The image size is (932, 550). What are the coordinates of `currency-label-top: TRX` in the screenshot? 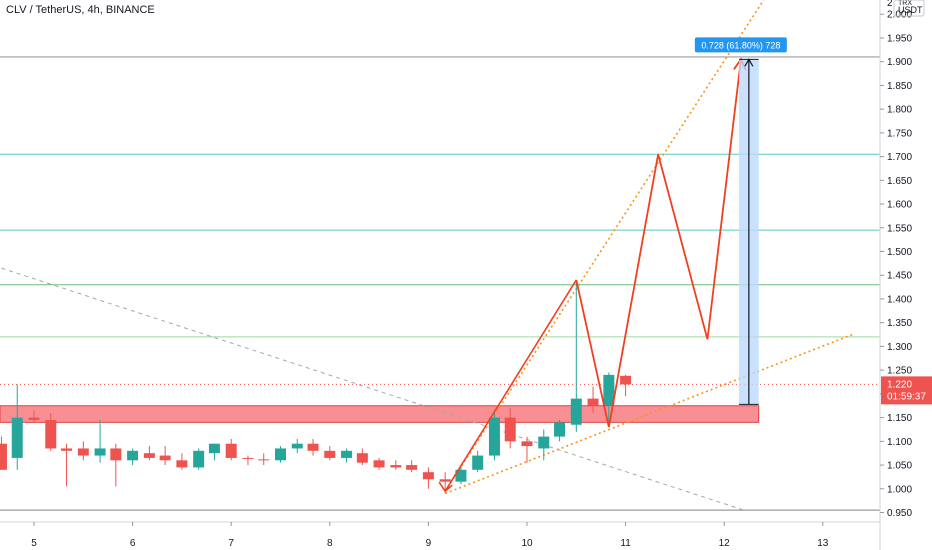 It's located at (905, 3).